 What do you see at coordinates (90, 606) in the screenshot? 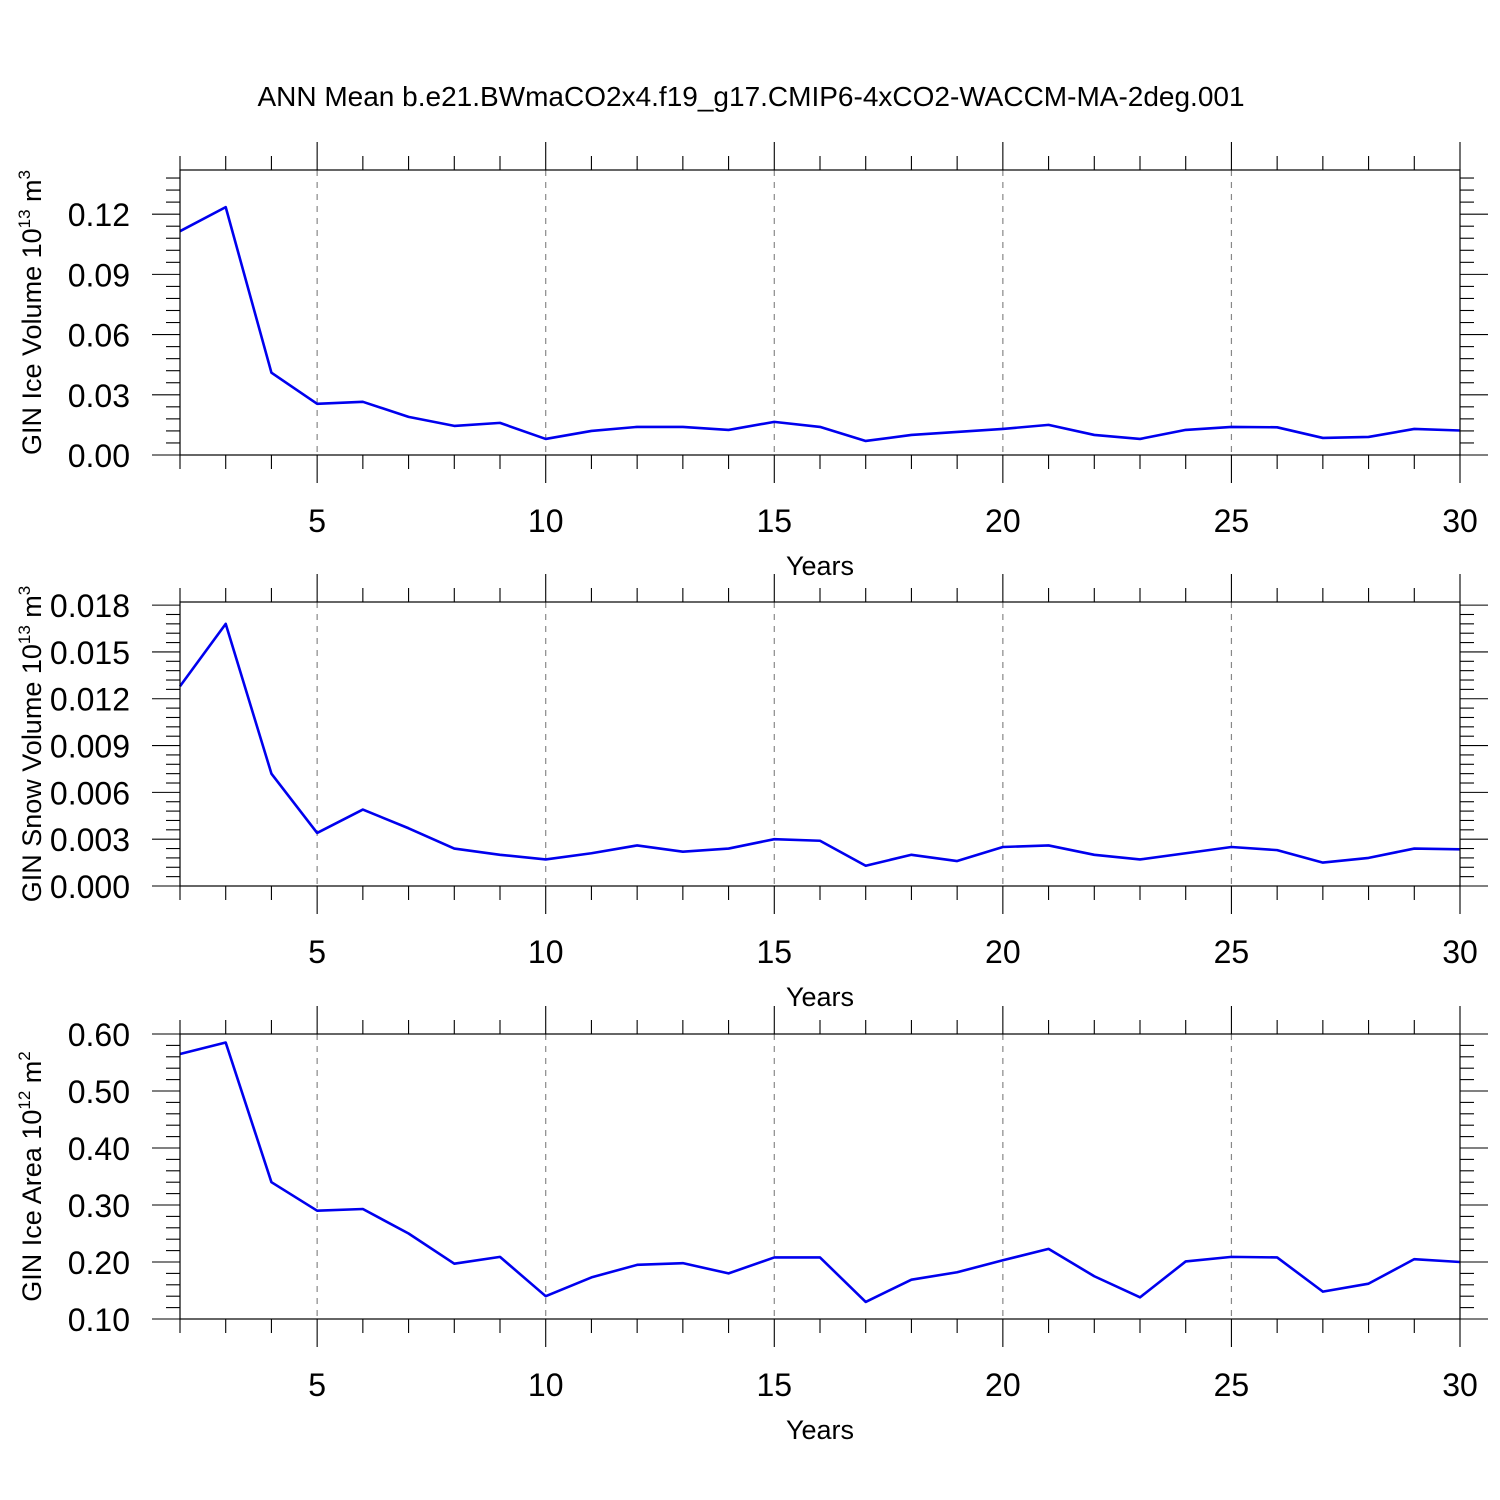
I see `y-tick-label: 0.018` at bounding box center [90, 606].